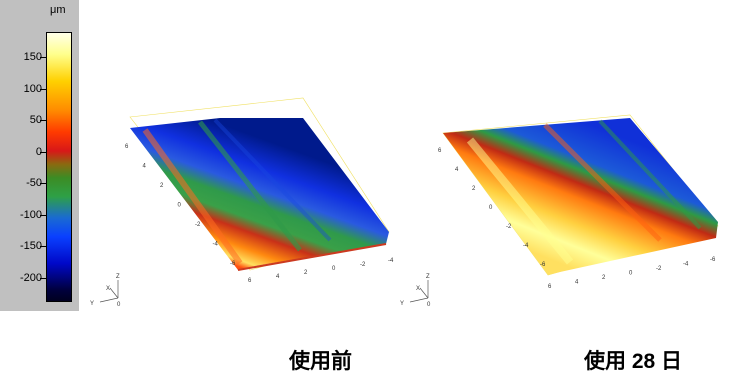  I want to click on axis-triad-labels: Z X Y 0 Z X Y 0, so click(260, 291).